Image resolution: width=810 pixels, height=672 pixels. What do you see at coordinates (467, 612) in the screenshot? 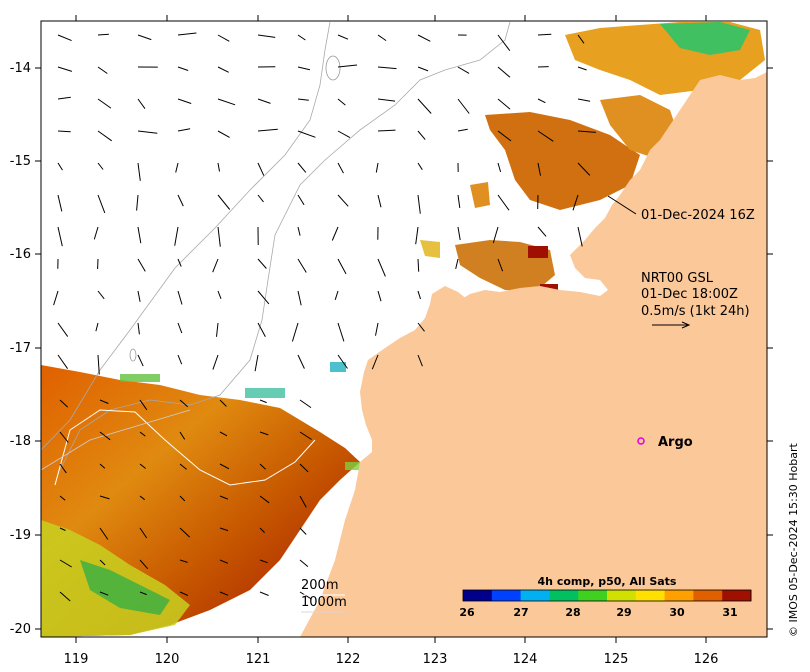
I see `colorbar-tick: 26` at bounding box center [467, 612].